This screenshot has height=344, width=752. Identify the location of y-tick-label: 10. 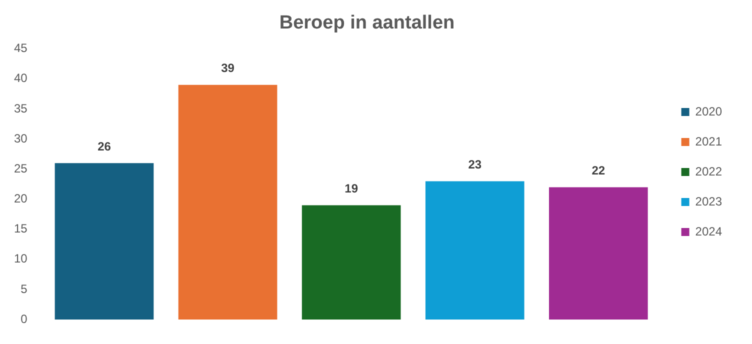
(21, 259).